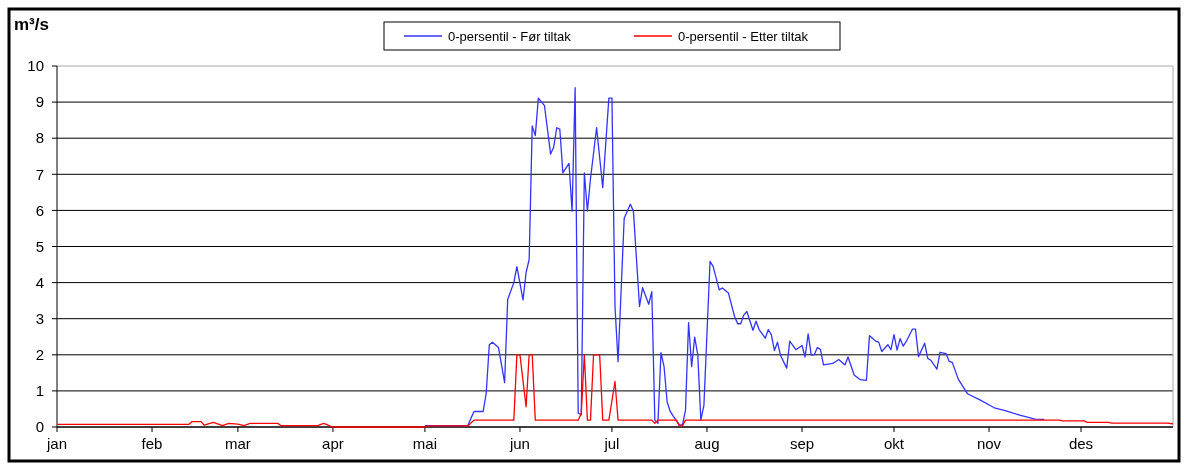 This screenshot has width=1184, height=470. Describe the element at coordinates (39, 318) in the screenshot. I see `y-tick-label: 3` at that location.